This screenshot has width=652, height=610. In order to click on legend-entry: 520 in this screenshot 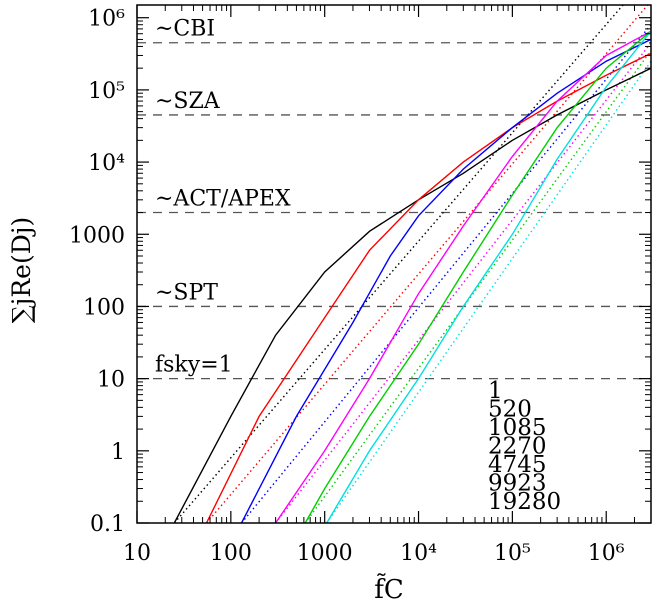, I will do `click(510, 410)`.